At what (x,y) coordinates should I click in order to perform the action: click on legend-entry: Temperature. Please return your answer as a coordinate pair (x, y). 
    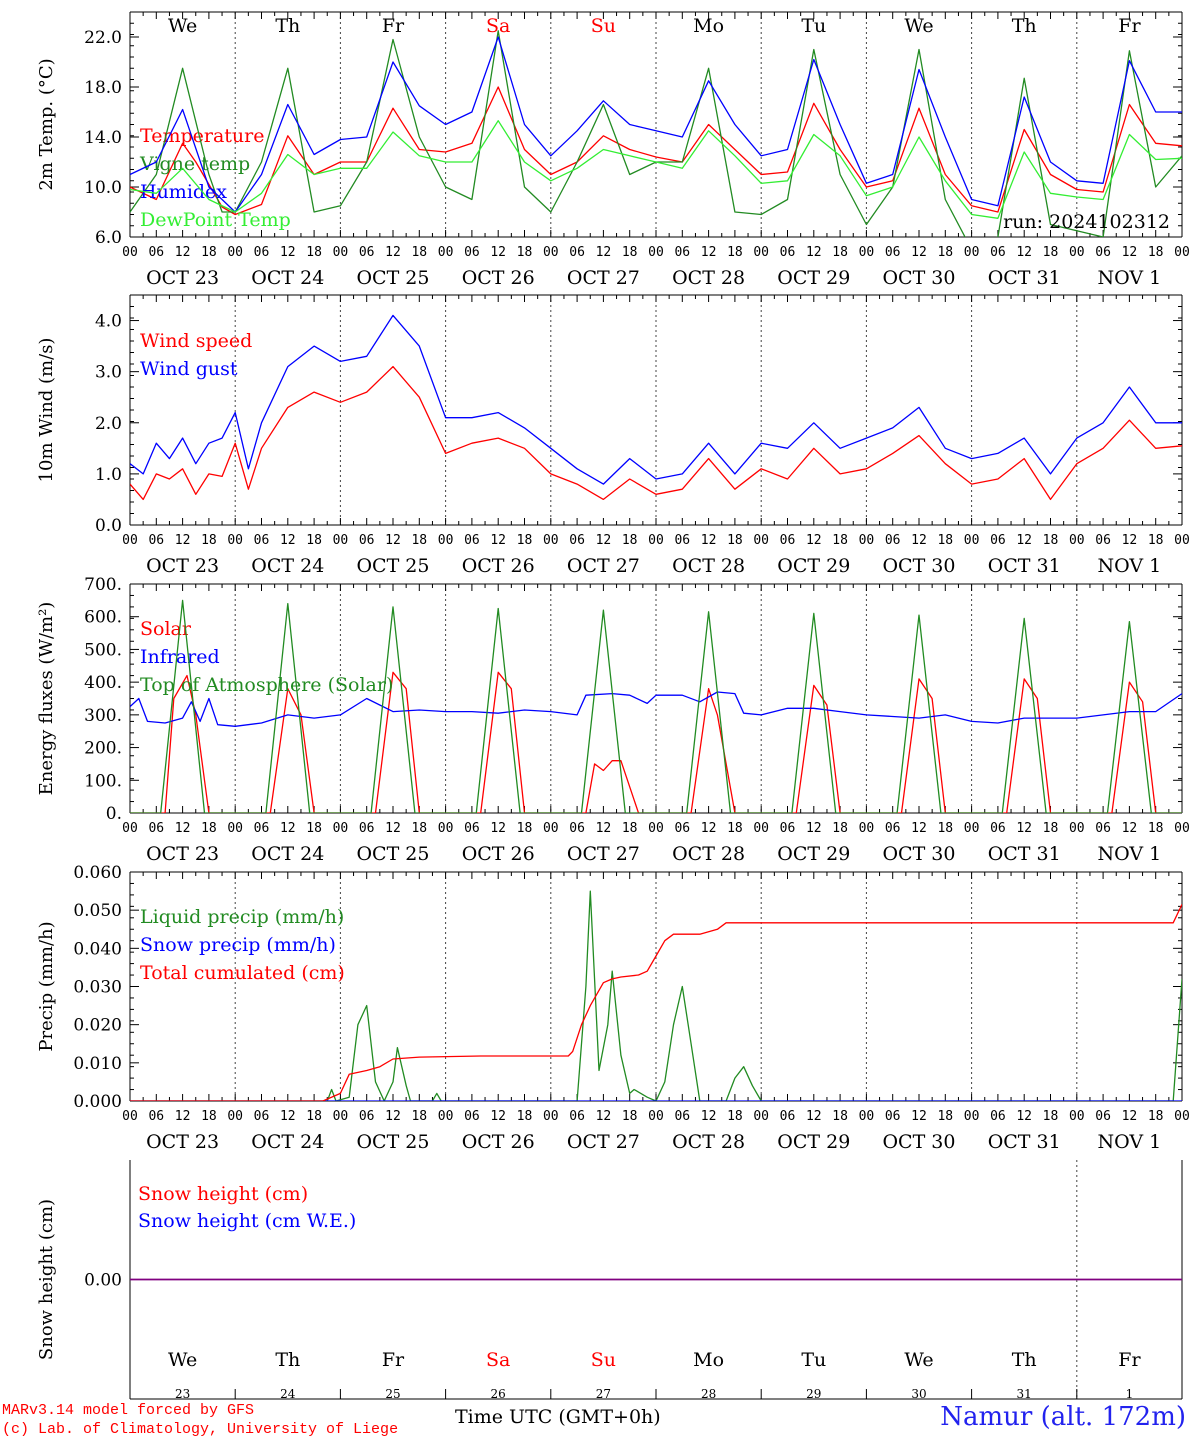
    Looking at the image, I should click on (202, 136).